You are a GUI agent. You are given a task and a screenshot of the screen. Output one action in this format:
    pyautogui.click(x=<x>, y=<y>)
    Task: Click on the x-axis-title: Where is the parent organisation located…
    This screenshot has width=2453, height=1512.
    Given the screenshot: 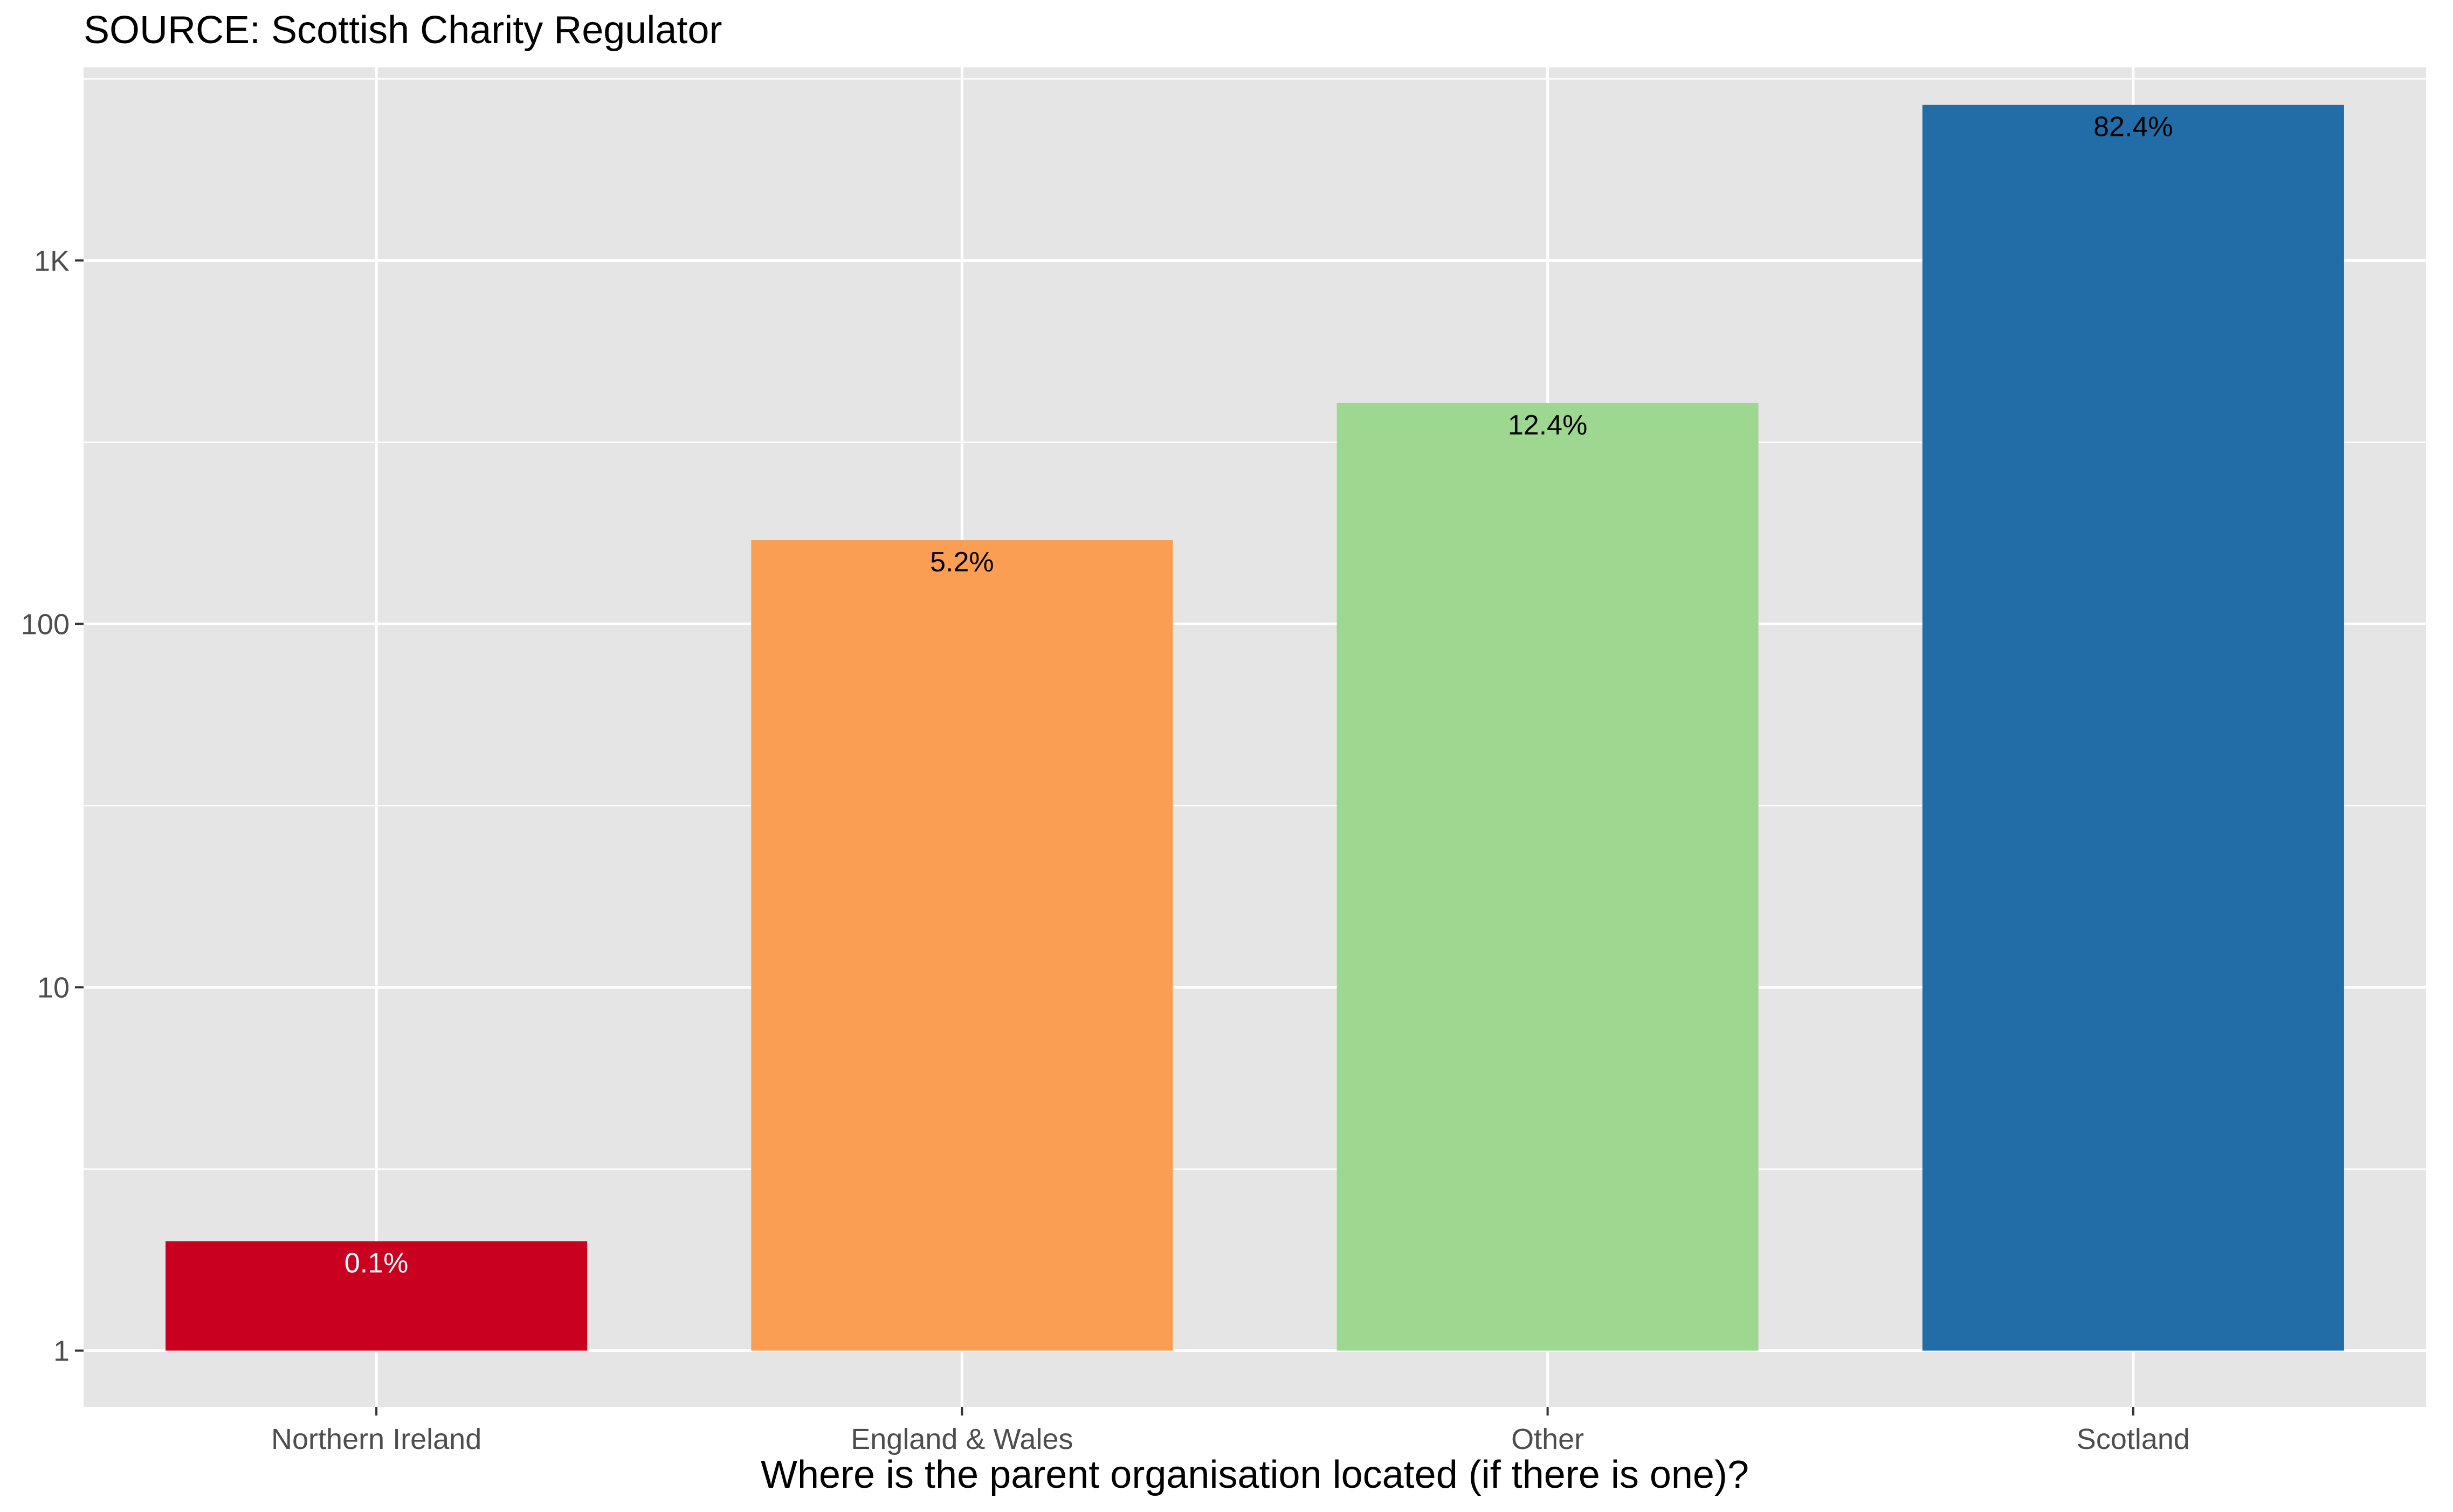 What is the action you would take?
    pyautogui.click(x=1255, y=1474)
    